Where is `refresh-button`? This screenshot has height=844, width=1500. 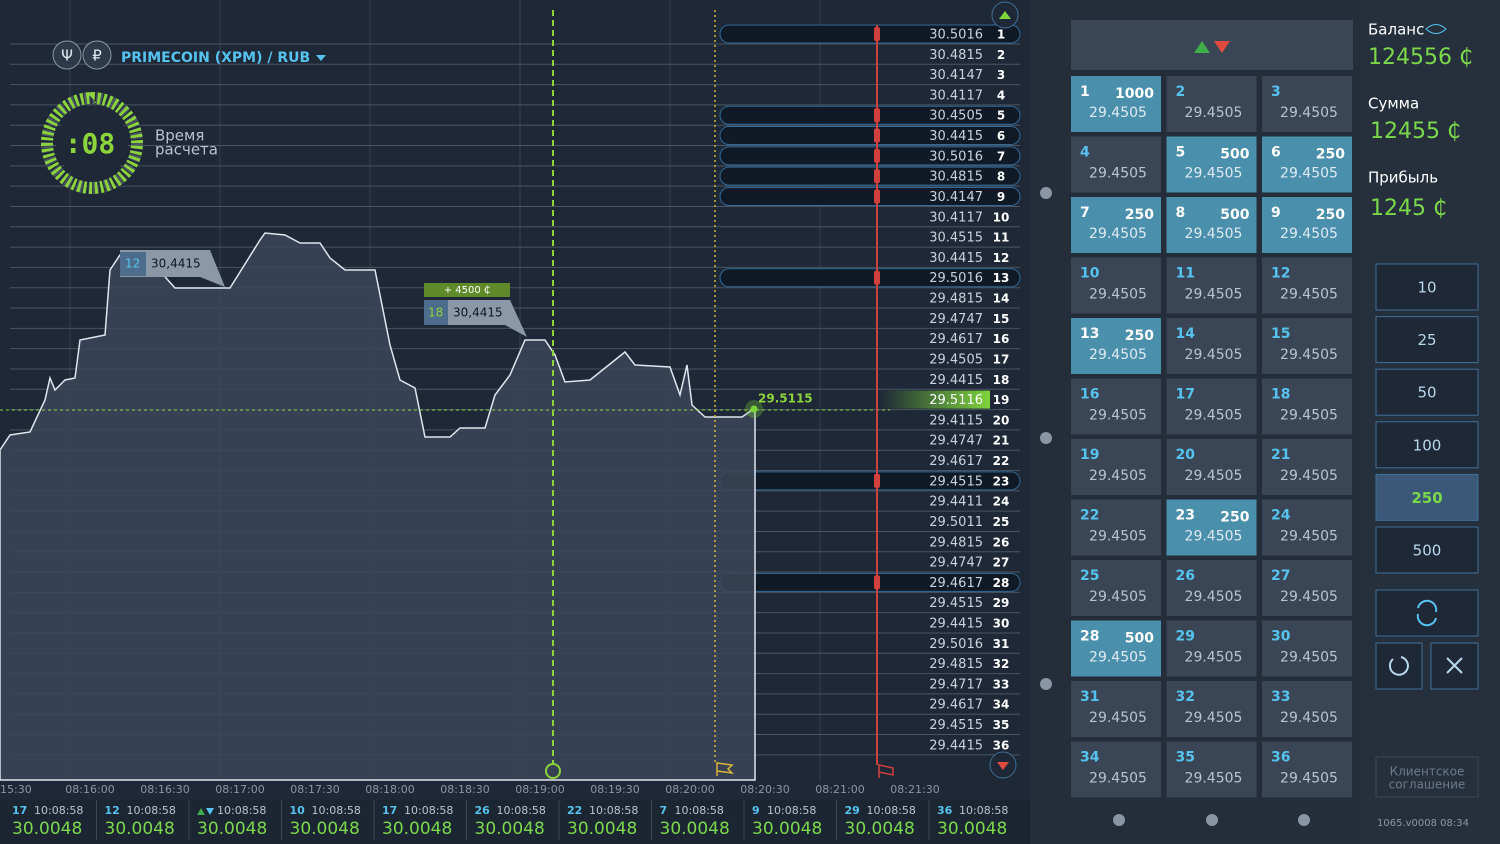
refresh-button is located at coordinates (1427, 613).